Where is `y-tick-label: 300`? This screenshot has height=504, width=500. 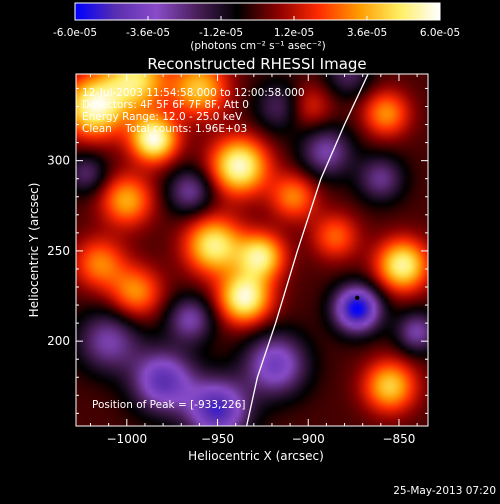
y-tick-label: 300 is located at coordinates (58, 161).